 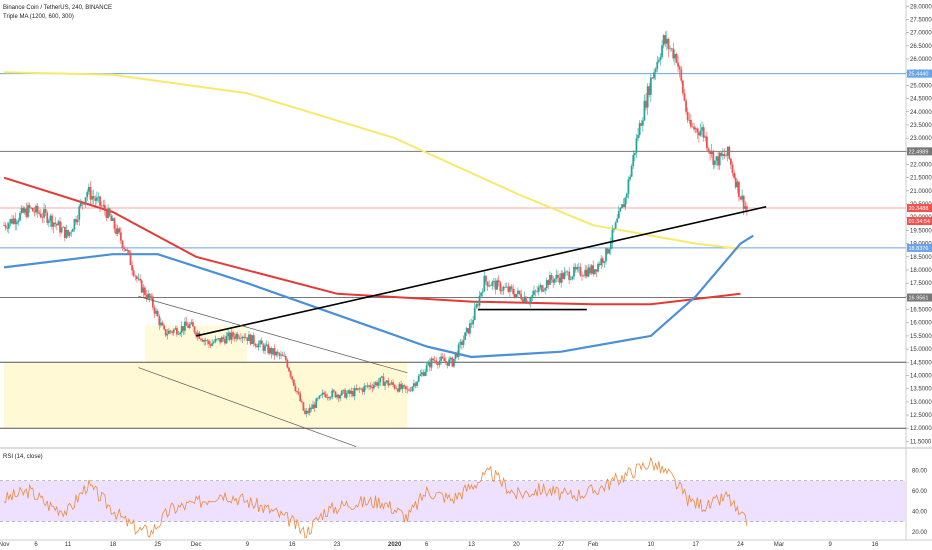 What do you see at coordinates (921, 429) in the screenshot?
I see `price-tick-label: 12.0000` at bounding box center [921, 429].